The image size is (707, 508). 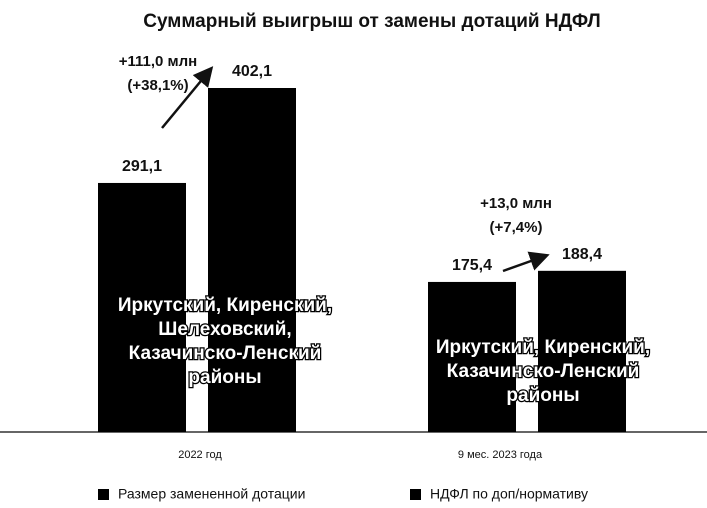 What do you see at coordinates (224, 329) in the screenshot?
I see `group-label: Шелеховский,` at bounding box center [224, 329].